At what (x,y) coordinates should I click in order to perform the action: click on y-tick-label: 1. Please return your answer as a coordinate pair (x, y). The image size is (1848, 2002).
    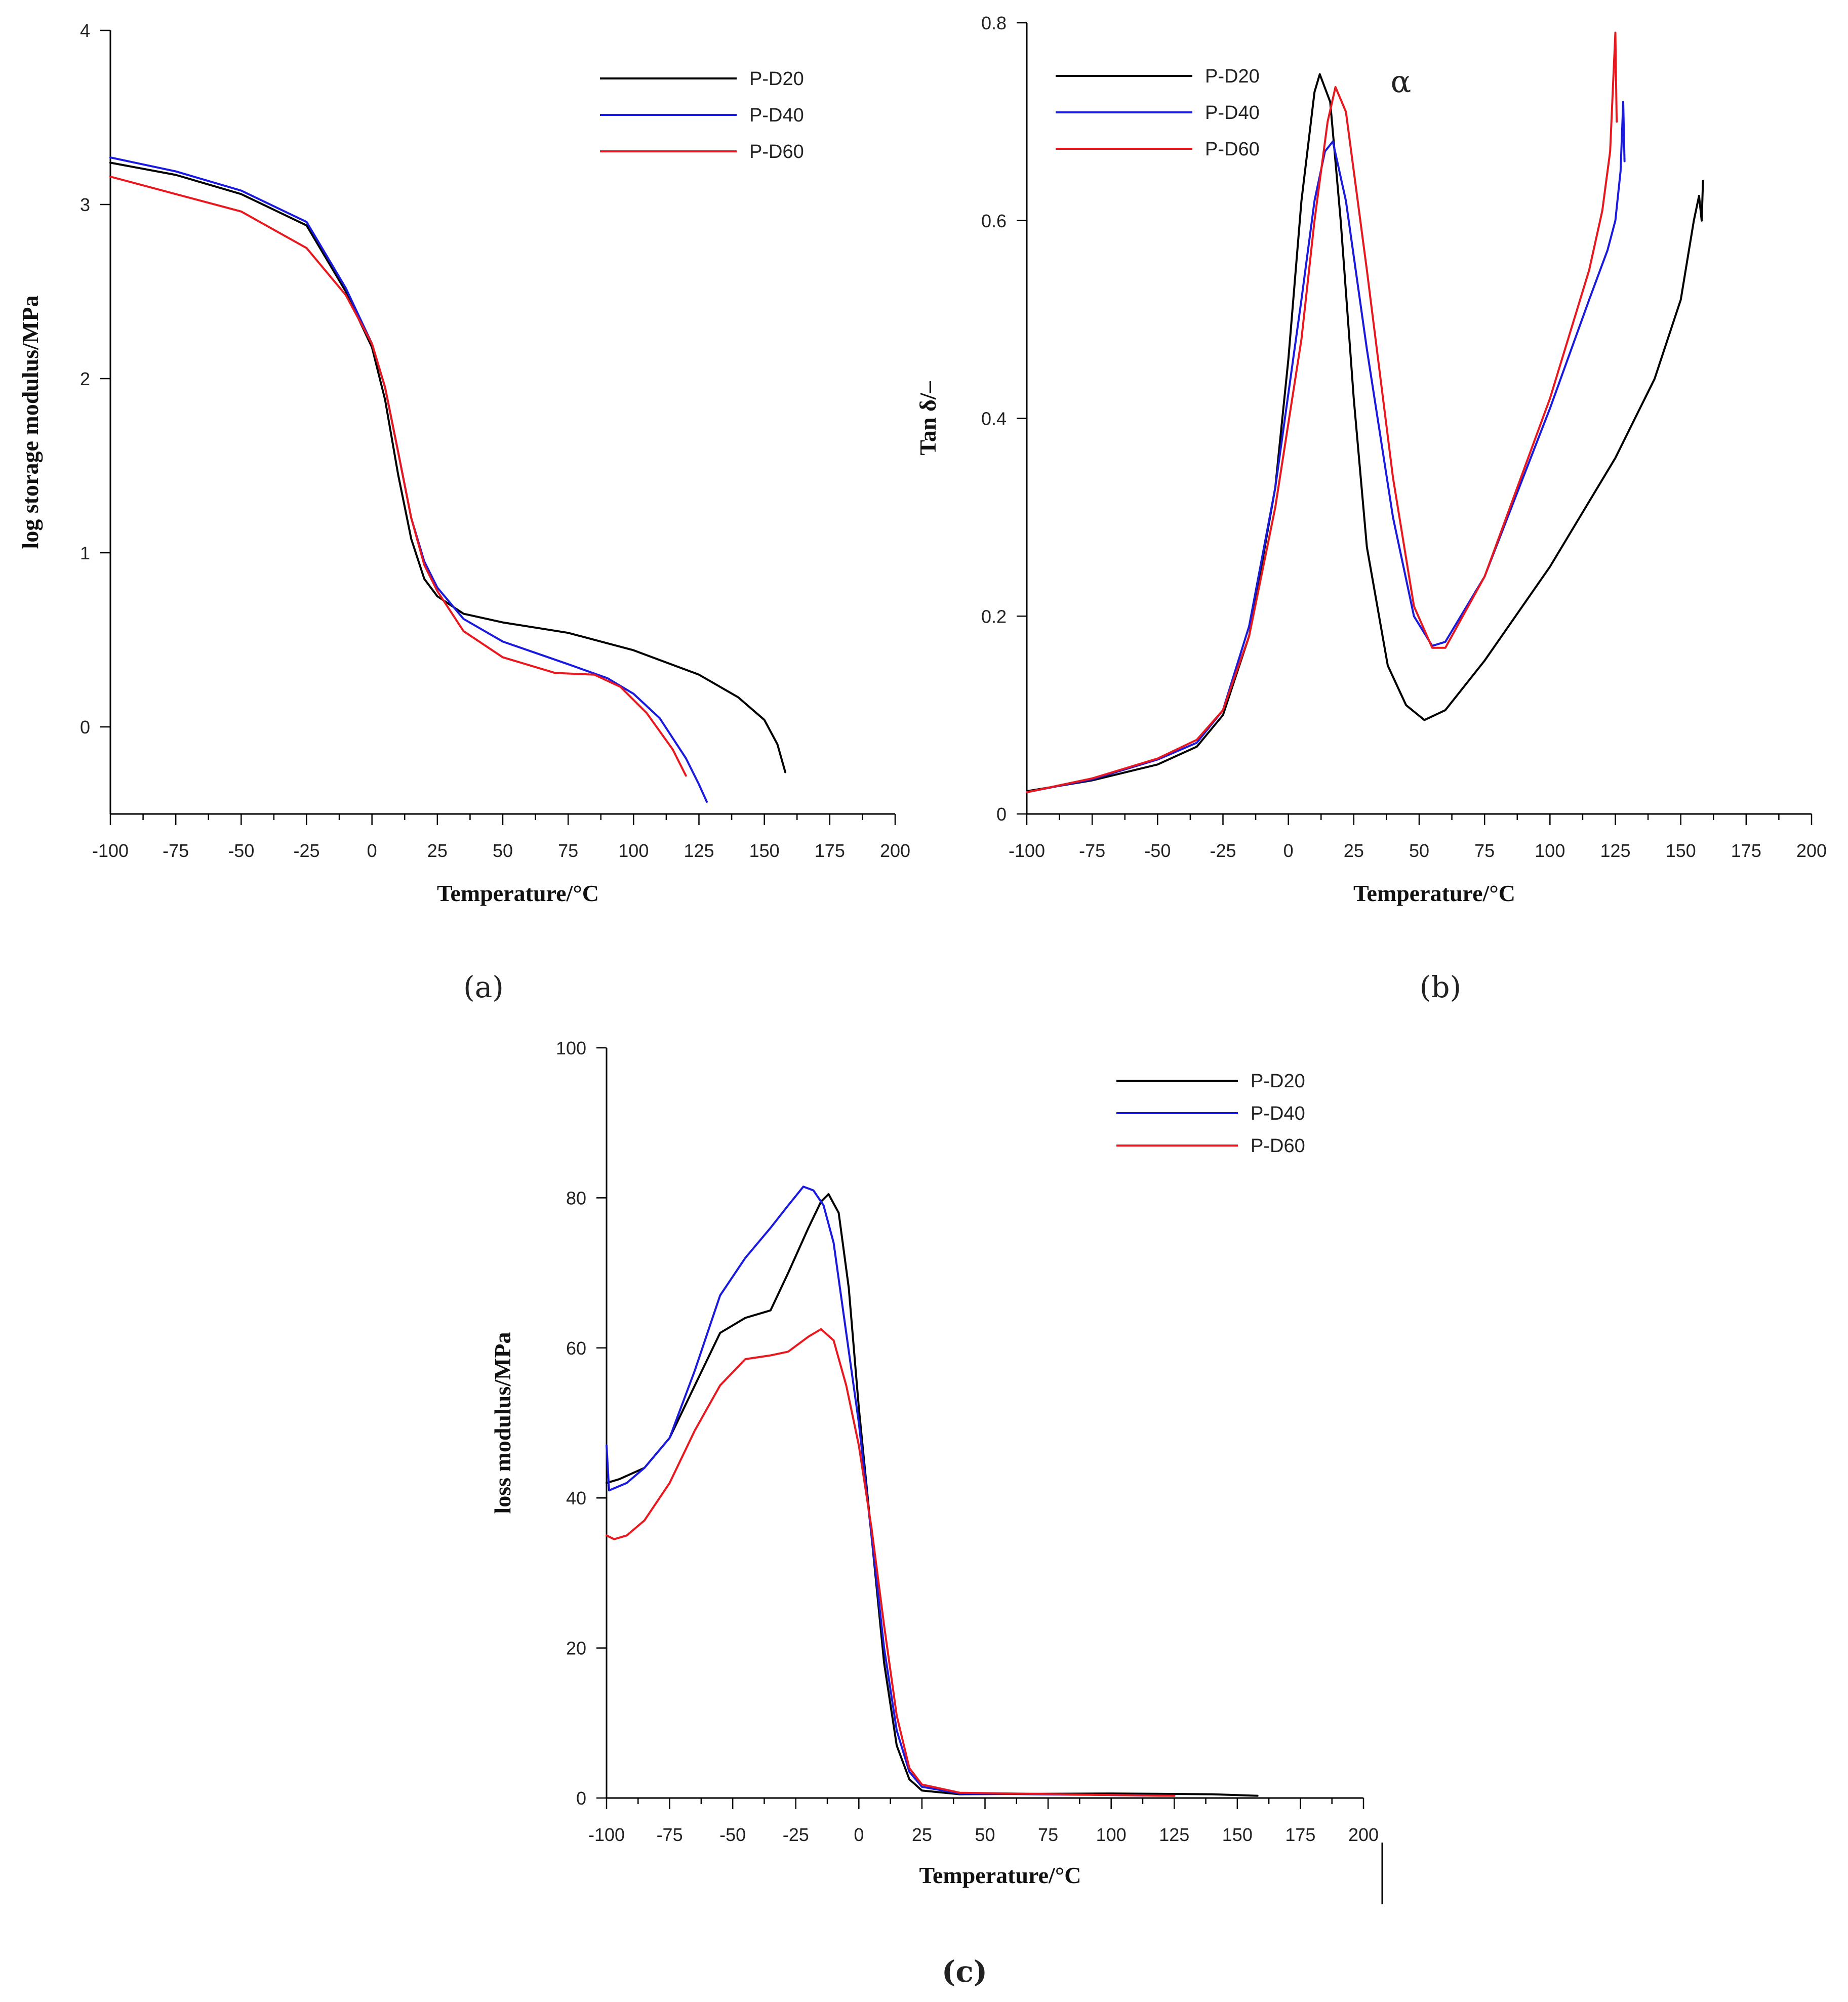
    Looking at the image, I should click on (85, 553).